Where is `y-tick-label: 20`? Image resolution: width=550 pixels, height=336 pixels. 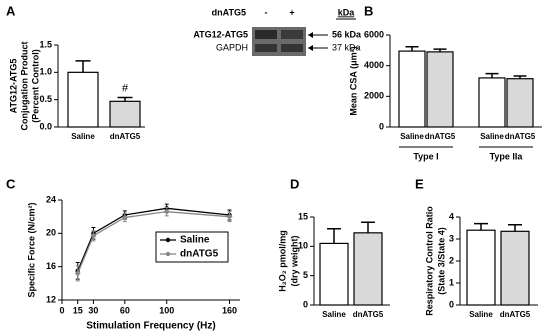 y-tick-label: 20 is located at coordinates (51, 233).